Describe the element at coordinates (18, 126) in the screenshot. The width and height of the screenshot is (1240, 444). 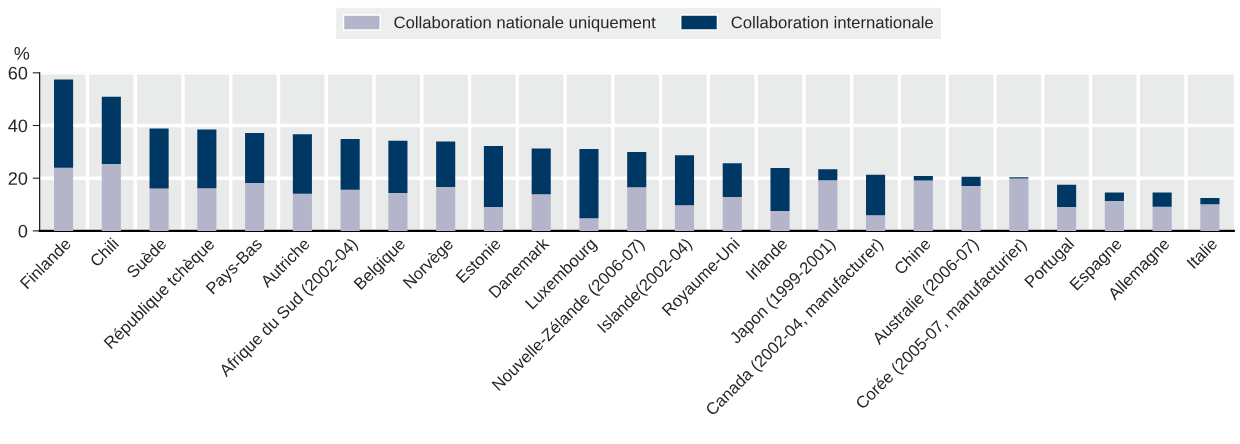
I see `y-tick-label: 40` at that location.